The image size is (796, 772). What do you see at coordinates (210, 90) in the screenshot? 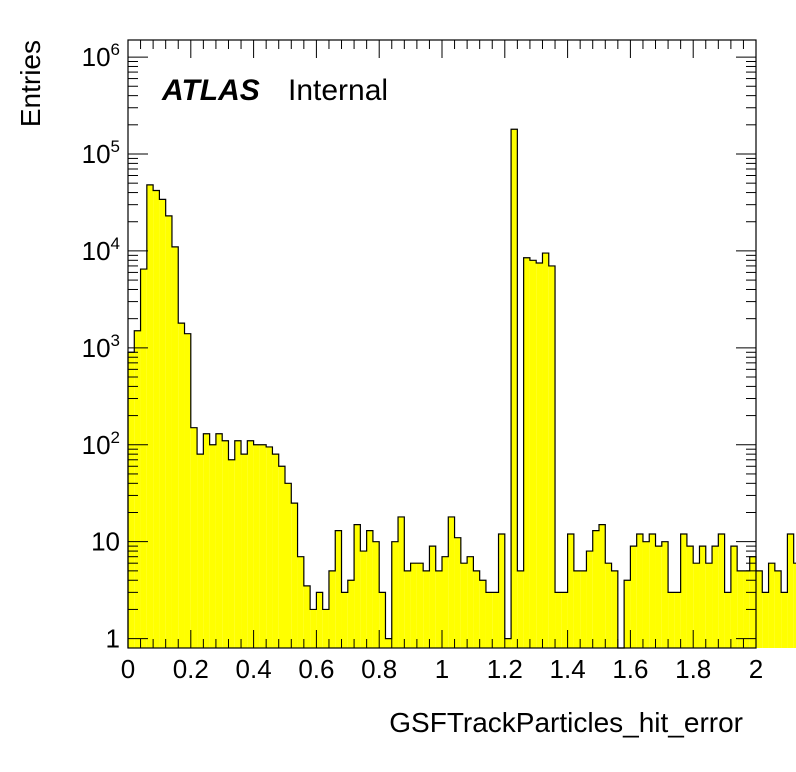
I see `atlas-label: ATLAS` at bounding box center [210, 90].